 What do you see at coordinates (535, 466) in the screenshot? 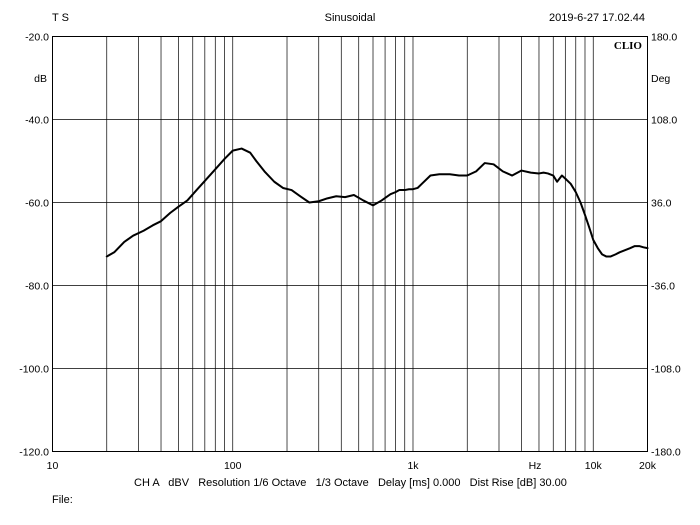
I see `x-unit-label: Hz` at bounding box center [535, 466].